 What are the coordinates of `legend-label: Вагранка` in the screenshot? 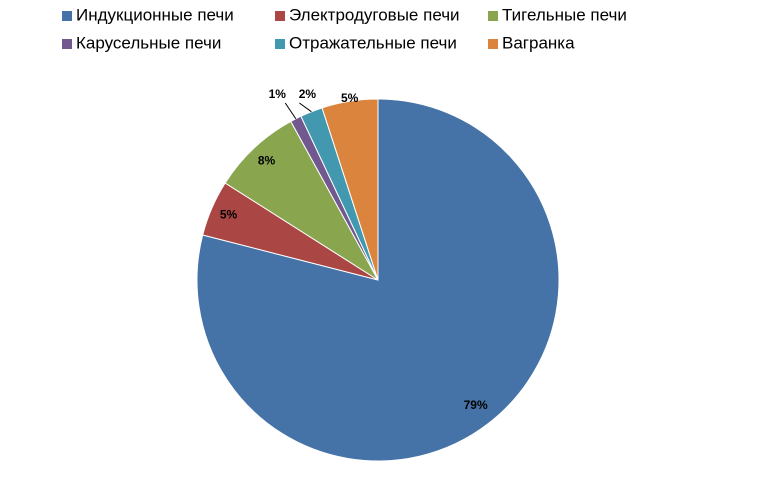 It's located at (538, 42).